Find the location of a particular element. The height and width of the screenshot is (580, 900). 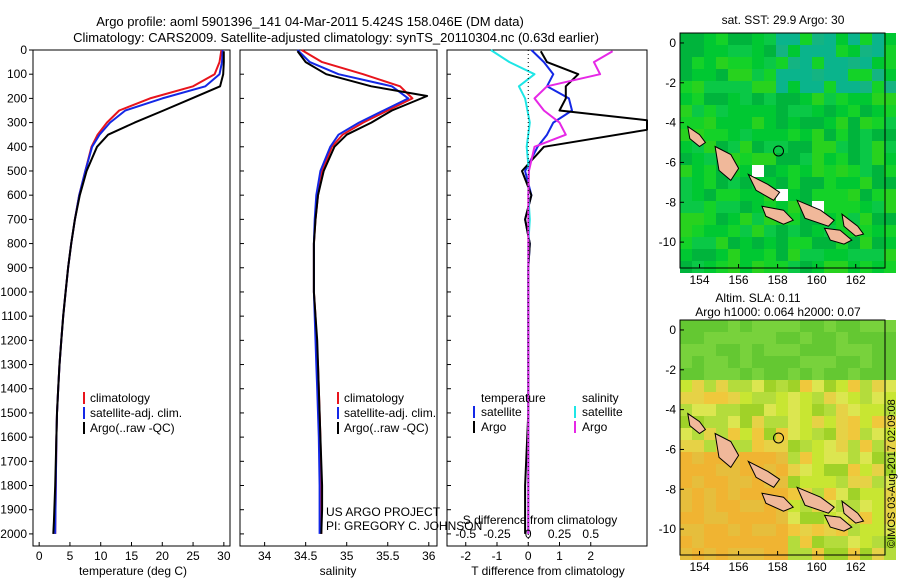

sst-map-frame is located at coordinates (782, 150).